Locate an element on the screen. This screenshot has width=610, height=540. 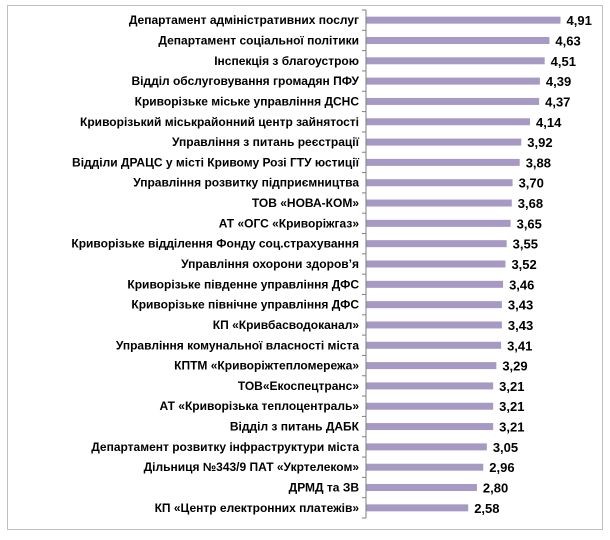
category-label: КП «Центр електронних платежів» is located at coordinates (257, 508).